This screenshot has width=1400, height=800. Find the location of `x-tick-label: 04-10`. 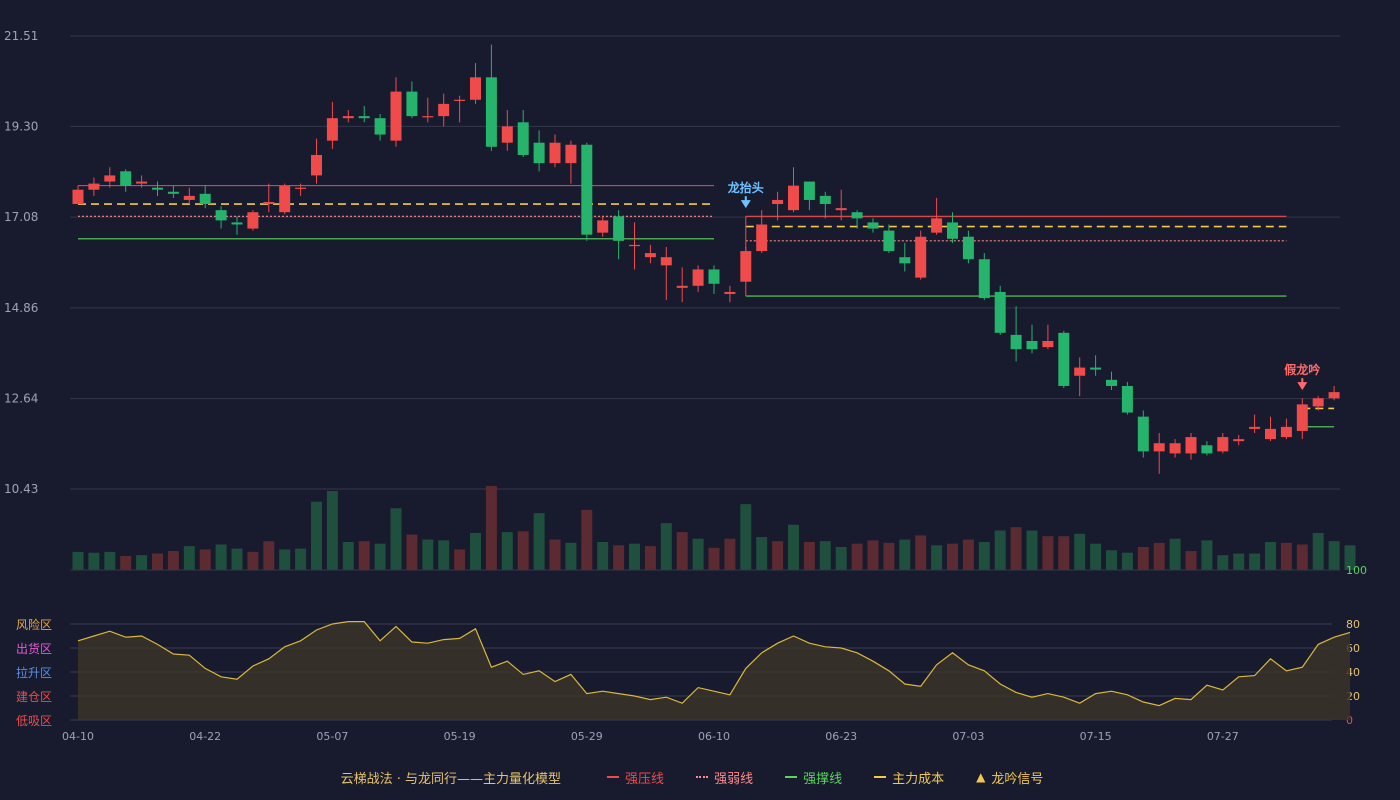

x-tick-label: 04-10 is located at coordinates (78, 736).